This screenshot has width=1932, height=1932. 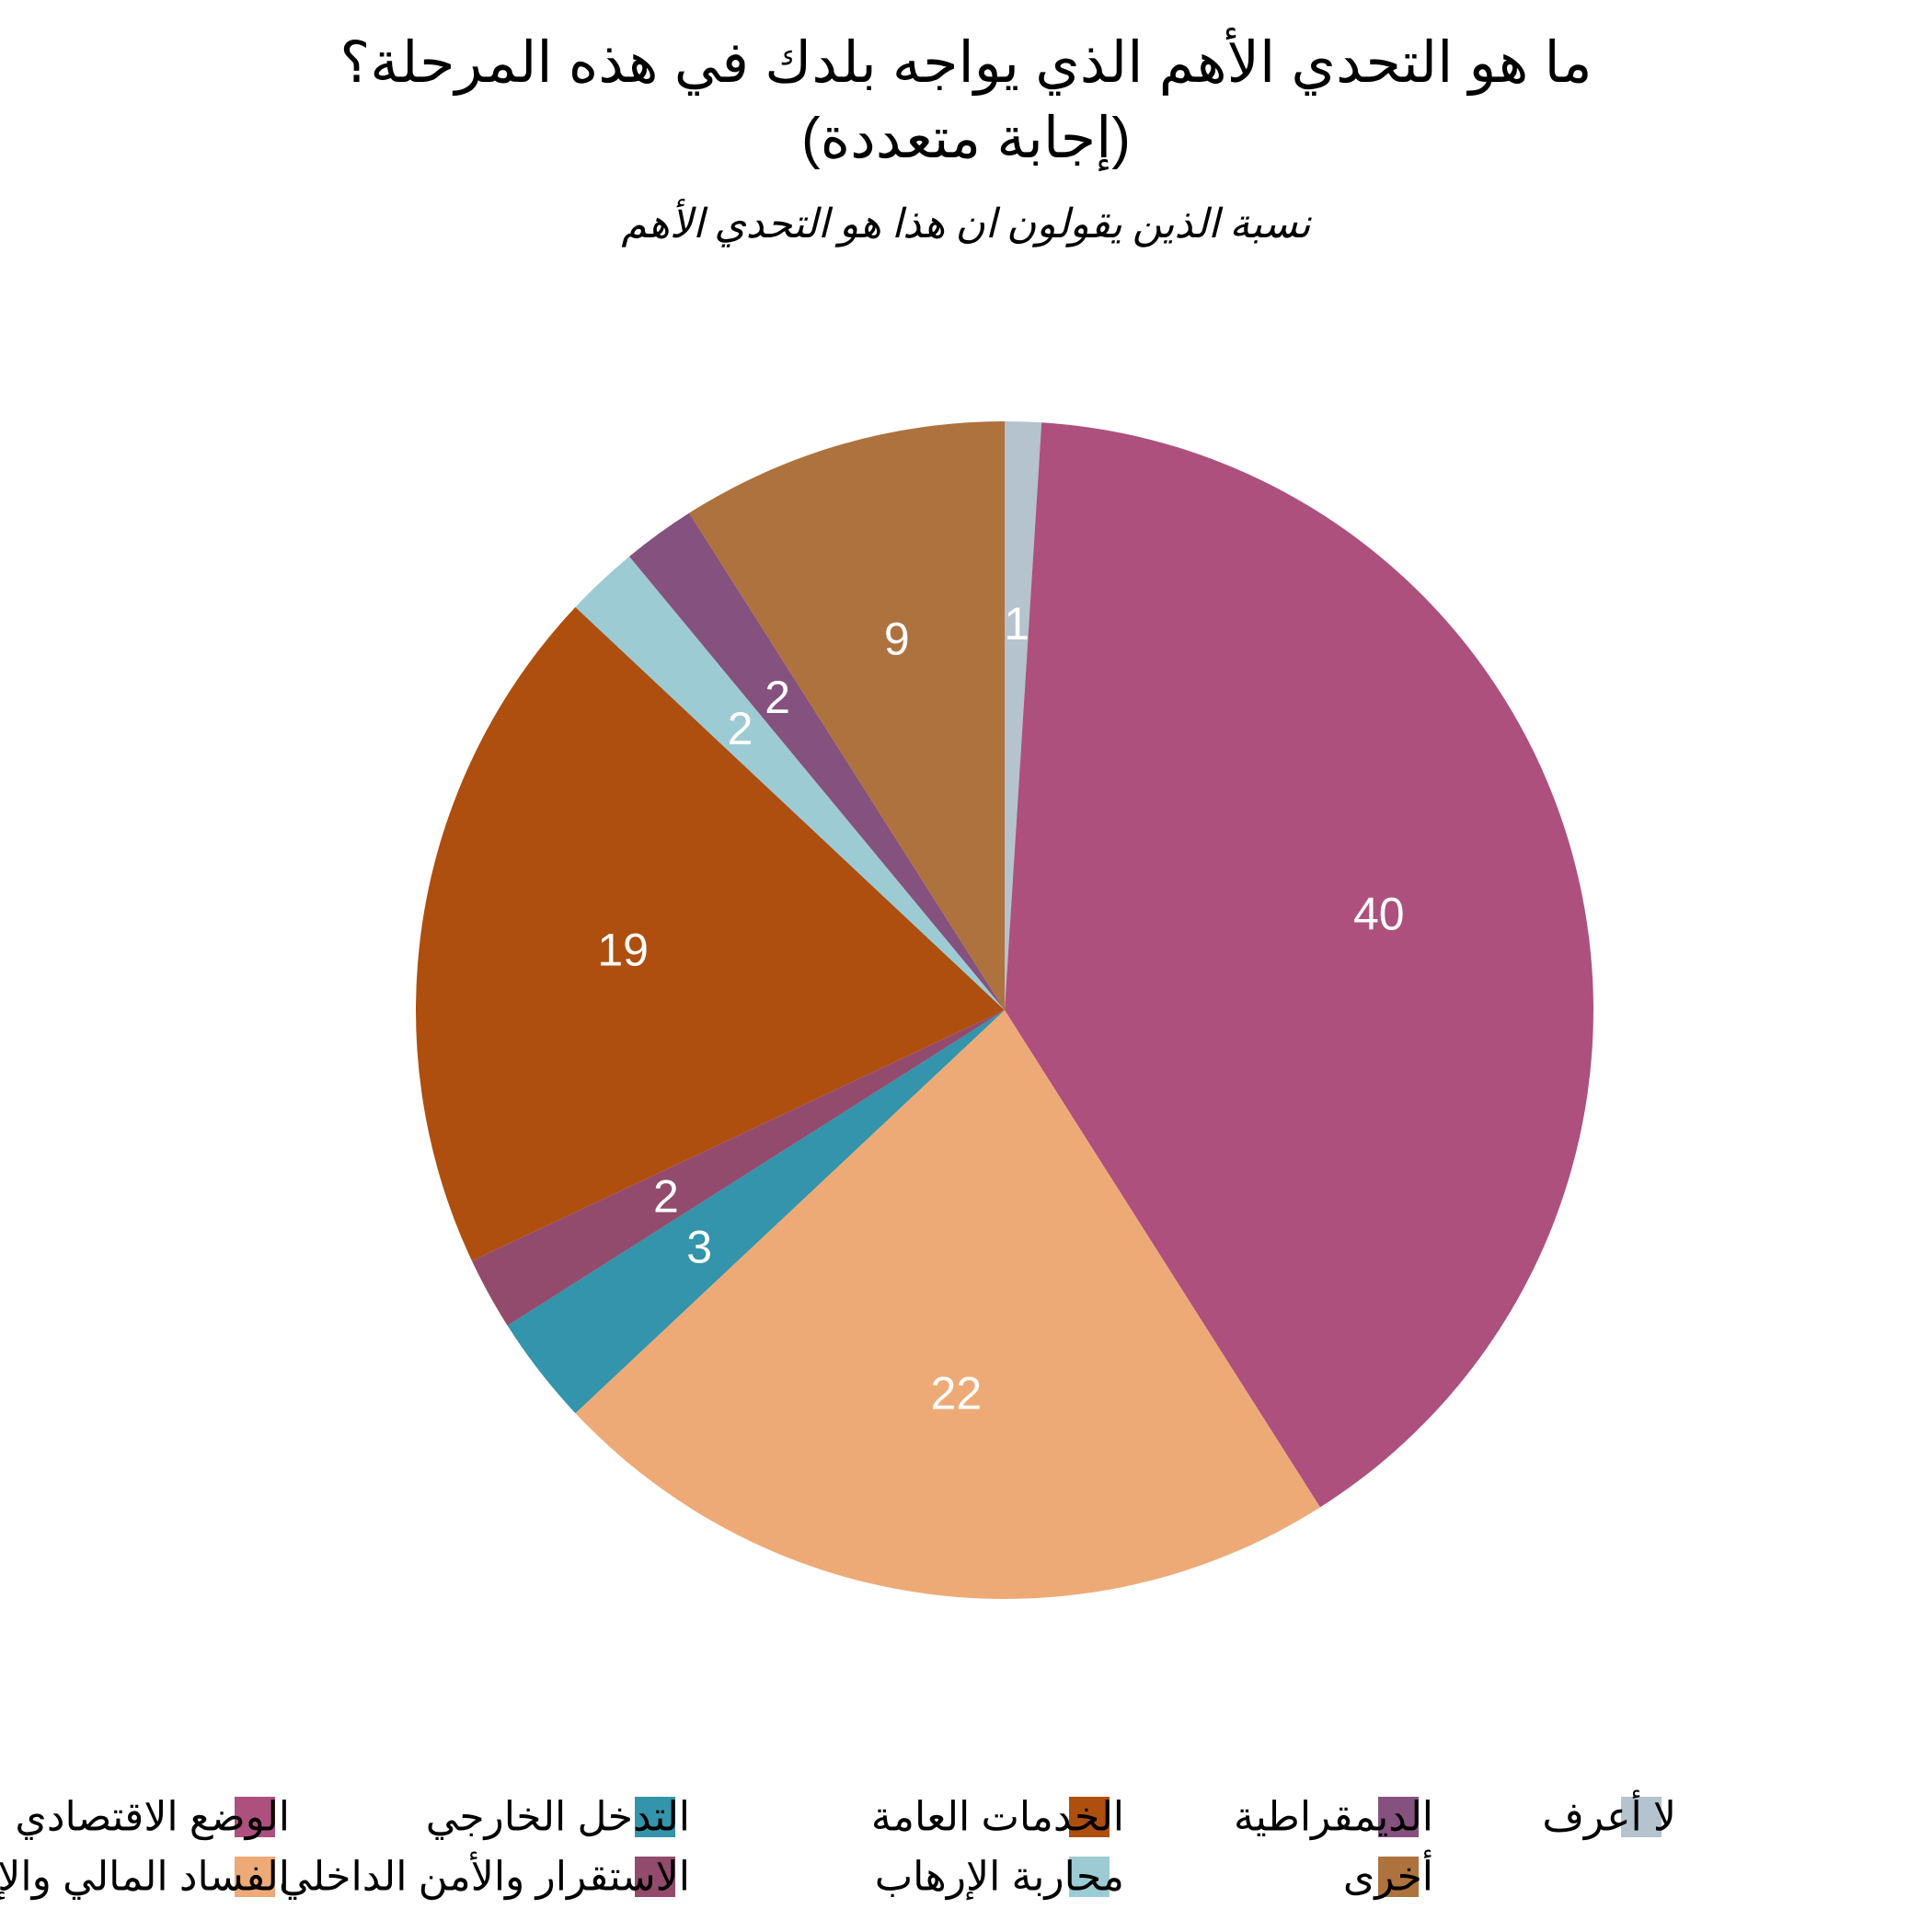 What do you see at coordinates (999, 1878) in the screenshot?
I see `legend-label-5: محاربة الإرهاب` at bounding box center [999, 1878].